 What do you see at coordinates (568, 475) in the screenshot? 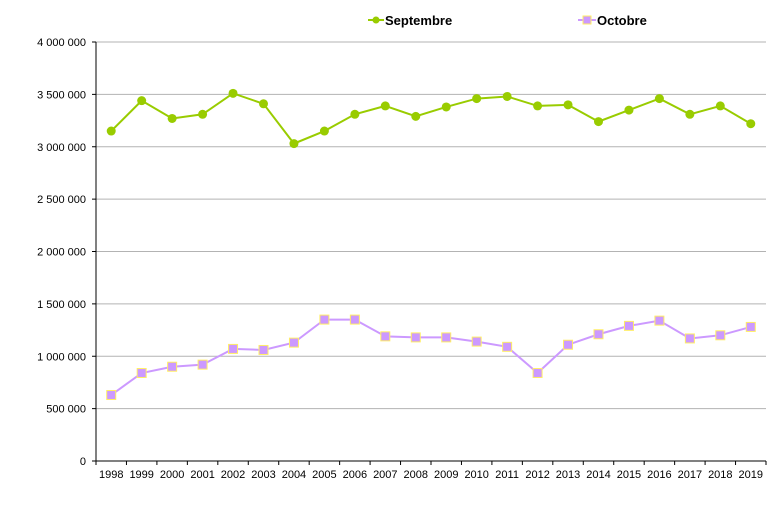
I see `x-tick-label: 2013` at bounding box center [568, 475].